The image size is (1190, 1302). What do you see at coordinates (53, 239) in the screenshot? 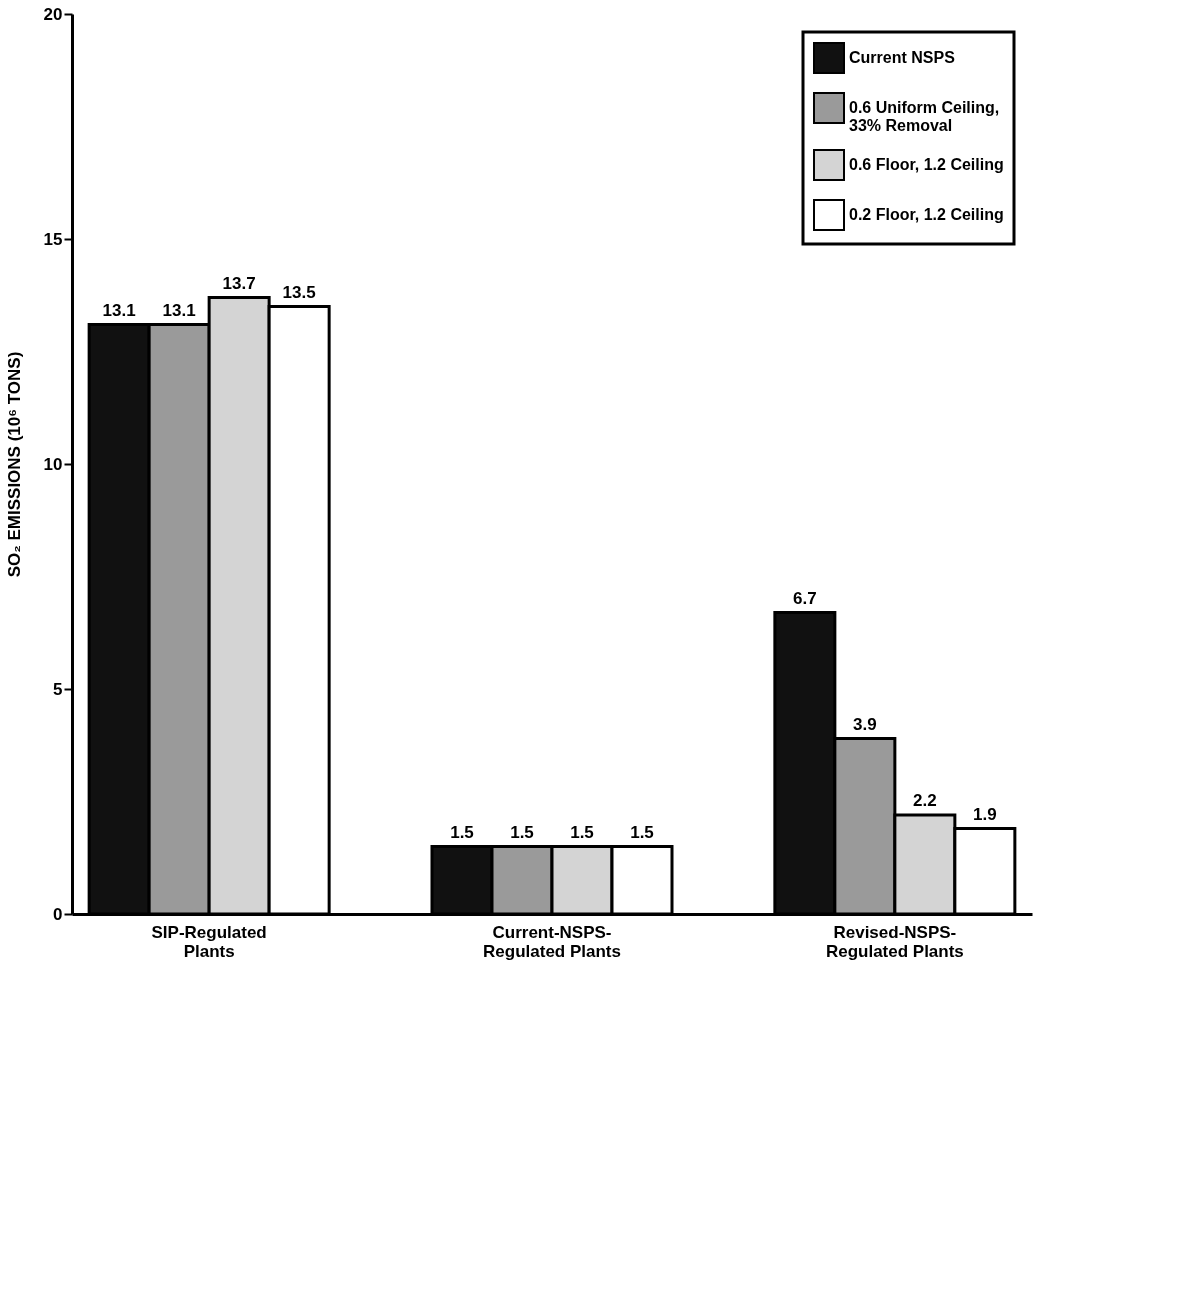
I see `y-tick-label: 15` at bounding box center [53, 239].